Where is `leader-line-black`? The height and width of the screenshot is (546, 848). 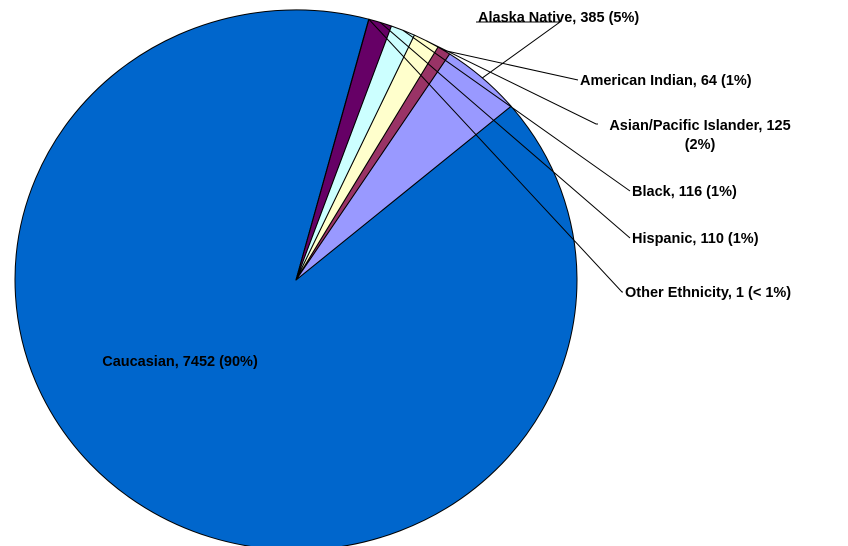 leader-line-black is located at coordinates (516, 110).